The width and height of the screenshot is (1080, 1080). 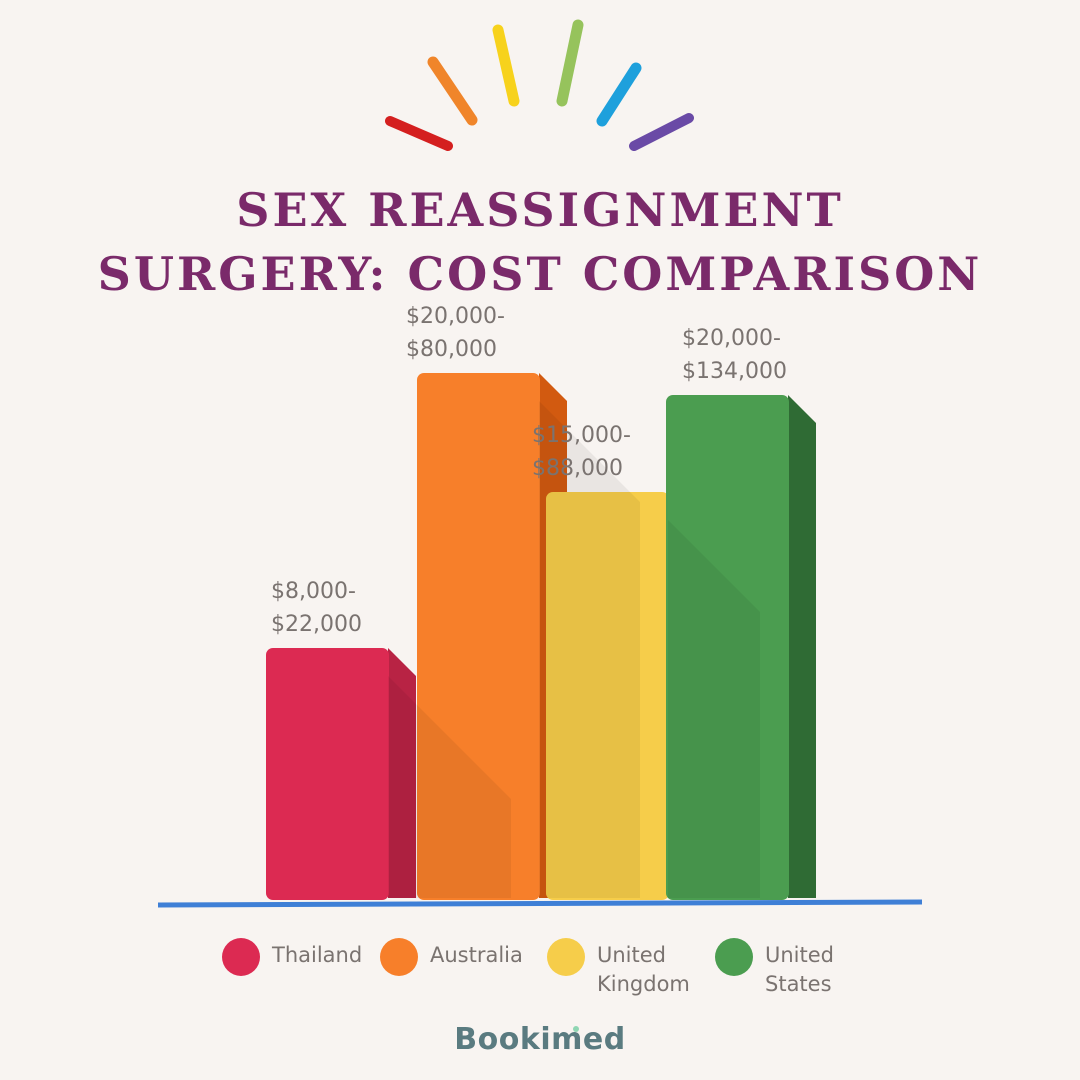 I want to click on legend-item-australia: Australia, so click(x=465, y=957).